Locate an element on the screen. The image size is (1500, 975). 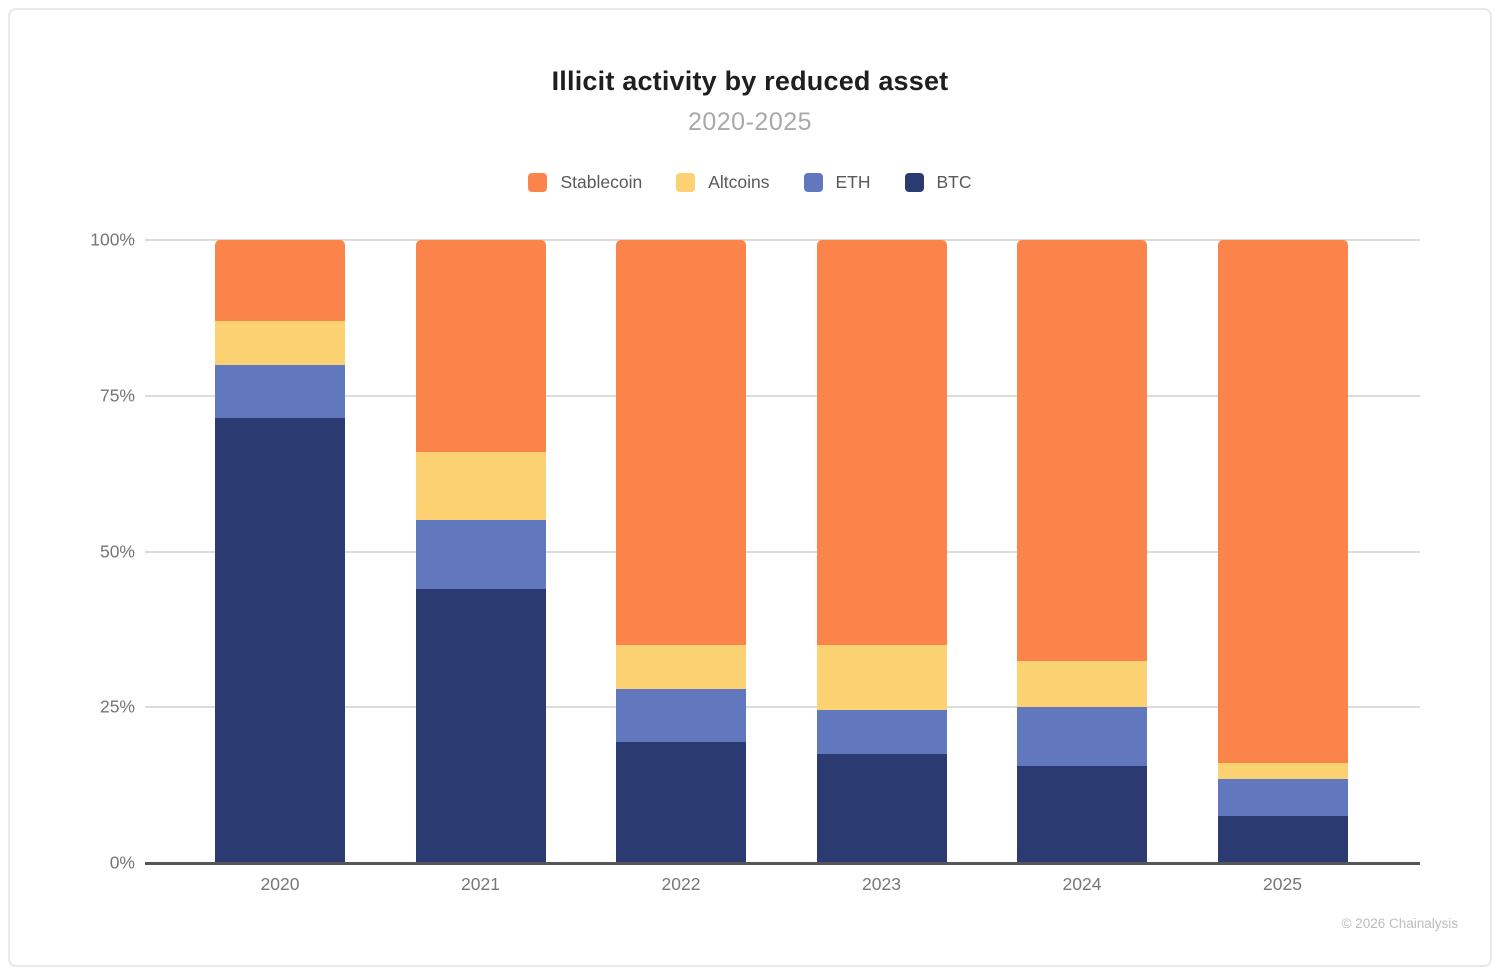
bar-2025 is located at coordinates (1282, 551).